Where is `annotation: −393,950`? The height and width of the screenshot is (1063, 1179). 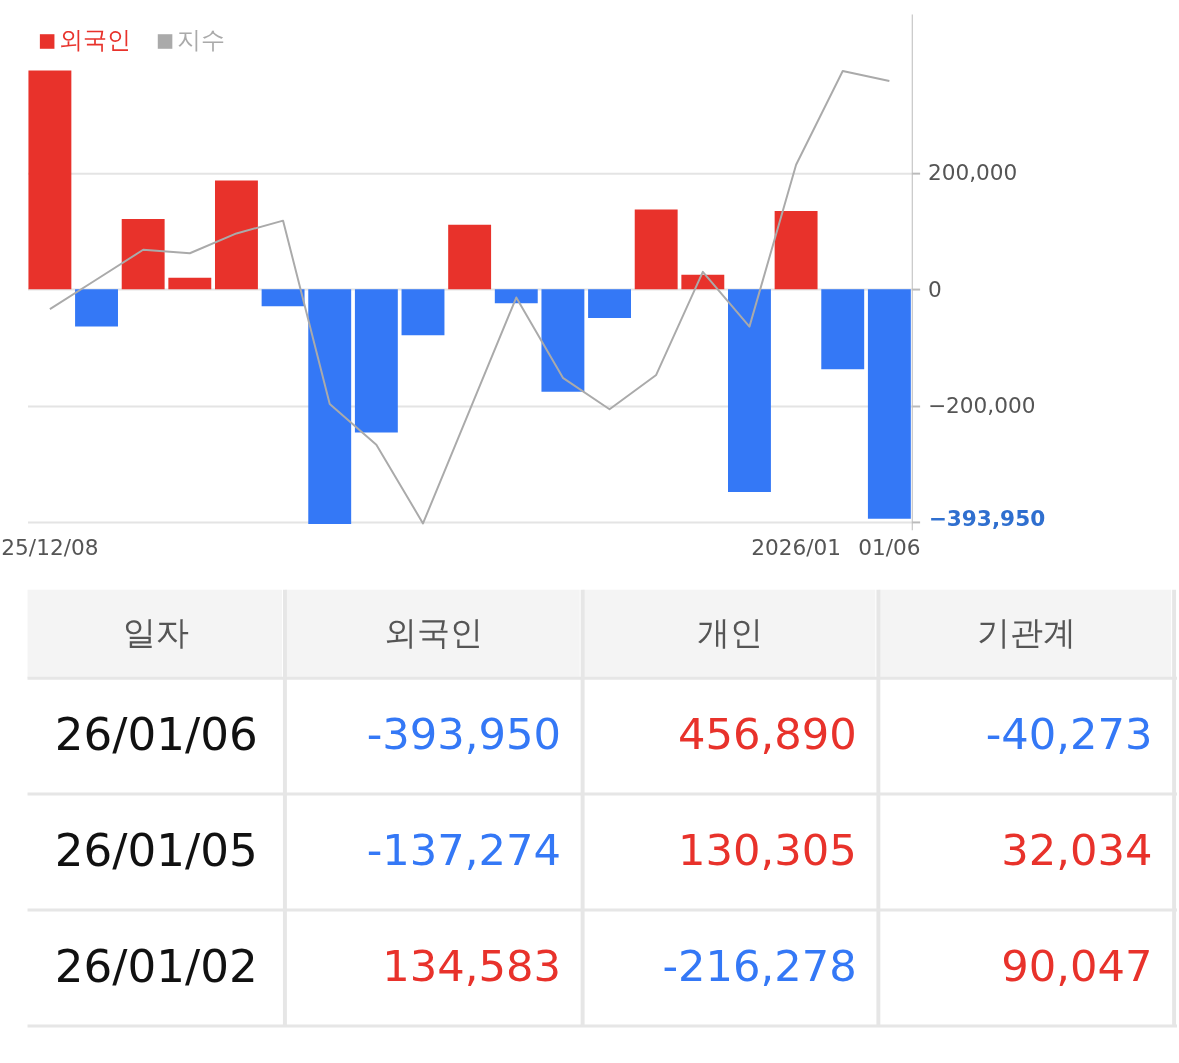
annotation: −393,950 is located at coordinates (987, 518).